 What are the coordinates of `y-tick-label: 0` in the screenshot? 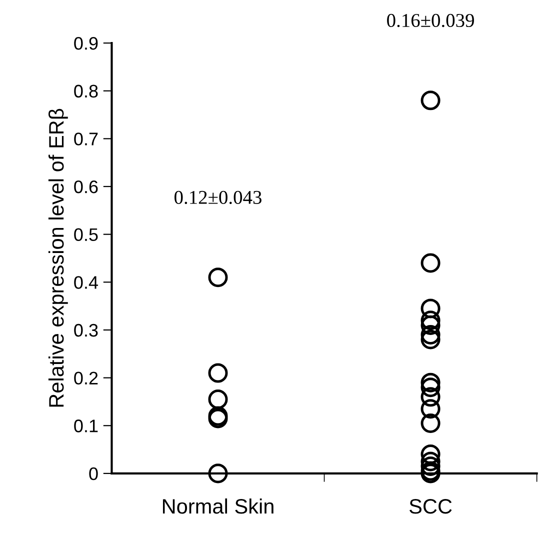 It's located at (93, 473).